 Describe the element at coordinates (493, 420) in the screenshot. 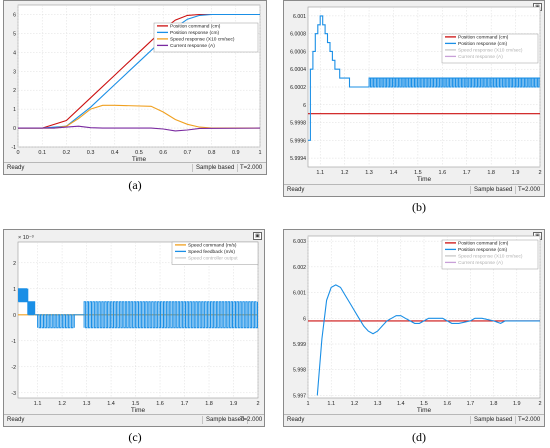

I see `status-mode-d: Sample based` at that location.